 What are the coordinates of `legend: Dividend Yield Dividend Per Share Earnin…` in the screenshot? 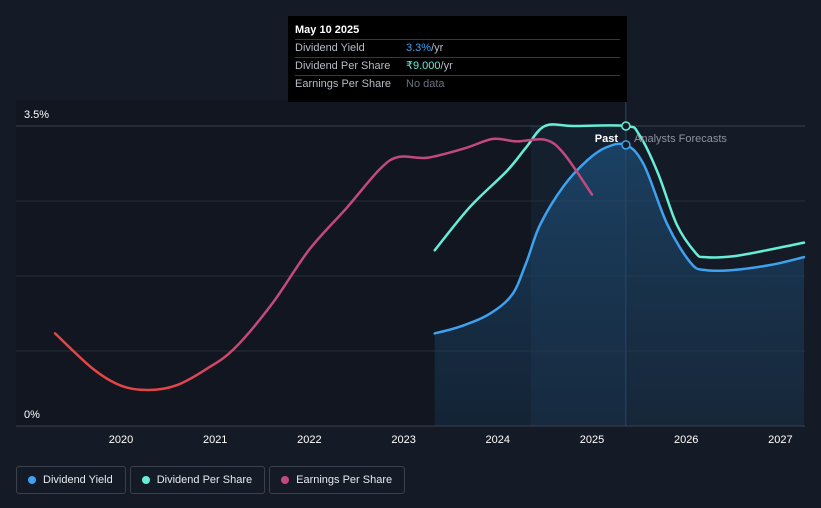 It's located at (212, 480).